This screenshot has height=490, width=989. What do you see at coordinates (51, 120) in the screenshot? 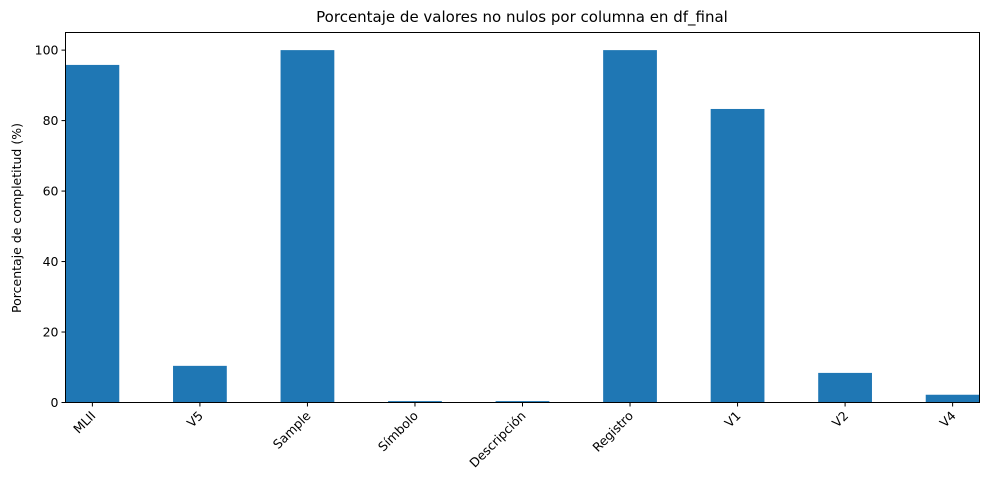
I see `y-tick-label: 80` at bounding box center [51, 120].